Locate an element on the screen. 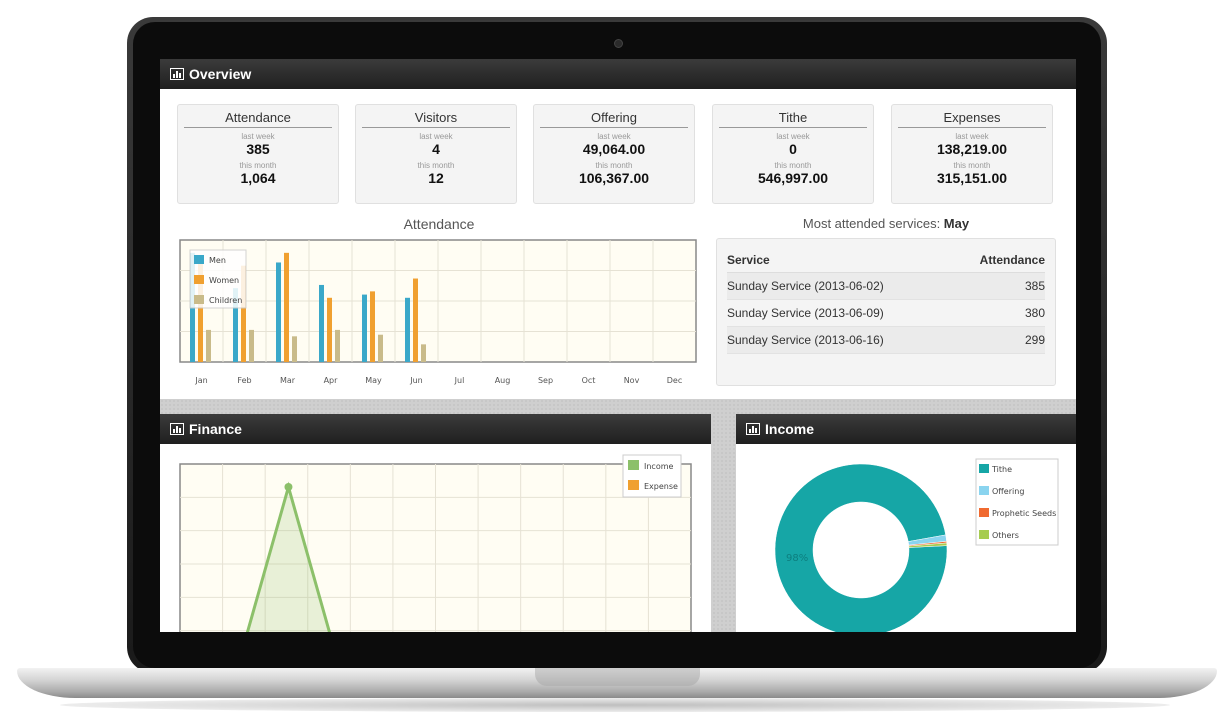 The image size is (1231, 726). service-cell: Sunday Service (2013-06-09) is located at coordinates (839, 313).